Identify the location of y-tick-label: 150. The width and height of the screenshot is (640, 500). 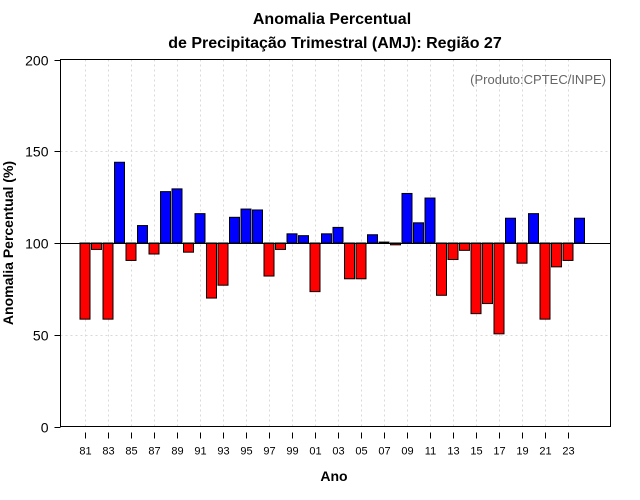
(37, 152).